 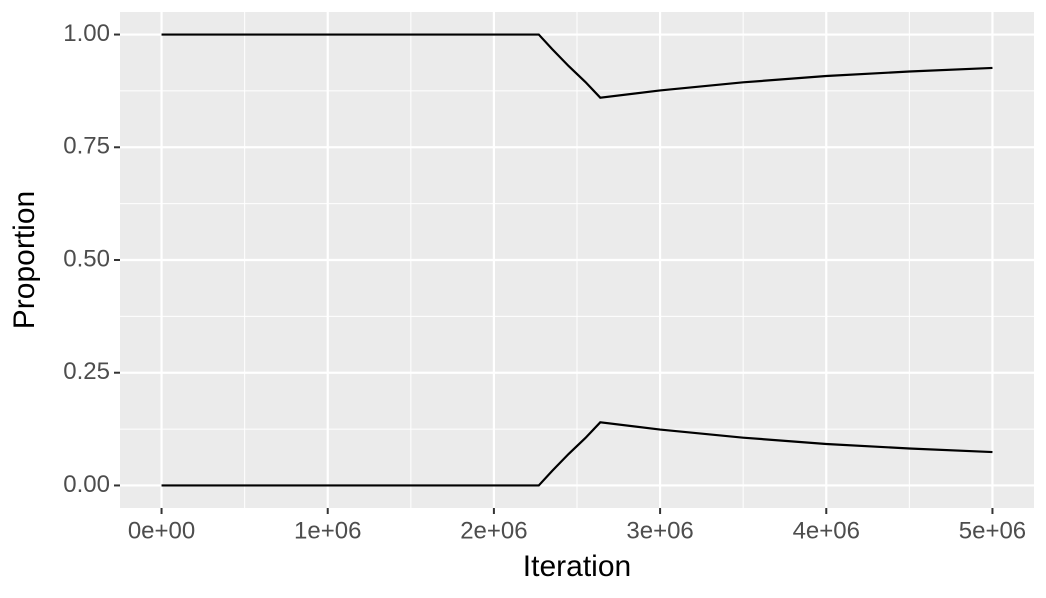 What do you see at coordinates (86, 371) in the screenshot?
I see `y-tick-label: 0.25` at bounding box center [86, 371].